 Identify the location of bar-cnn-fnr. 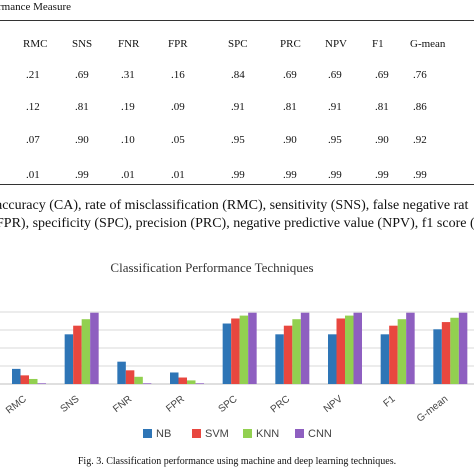
(147, 383).